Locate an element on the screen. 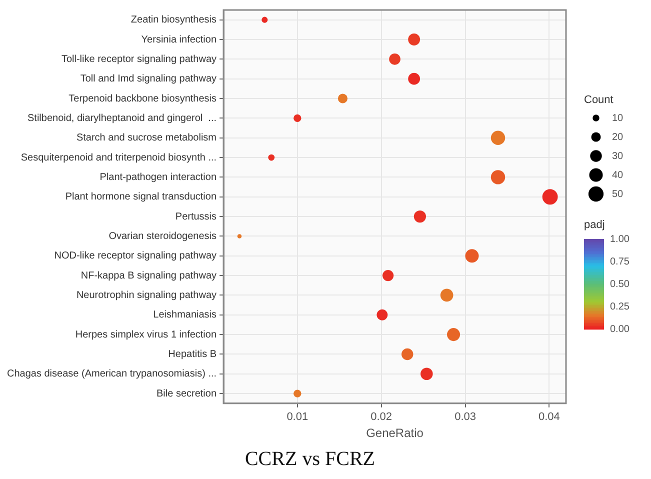  color-bar-label: 0.50 is located at coordinates (620, 284).